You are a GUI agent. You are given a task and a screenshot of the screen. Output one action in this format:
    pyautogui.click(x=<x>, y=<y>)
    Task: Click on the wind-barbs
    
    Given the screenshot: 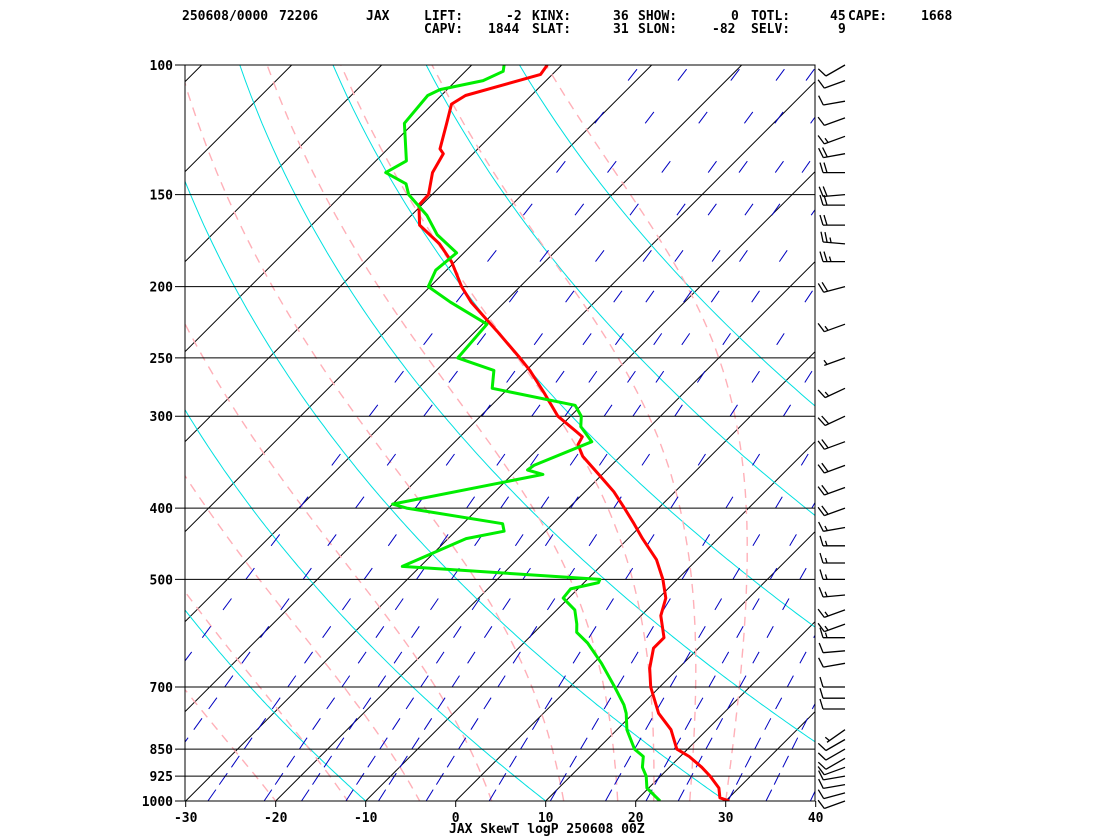 What is the action you would take?
    pyautogui.click(x=831, y=437)
    